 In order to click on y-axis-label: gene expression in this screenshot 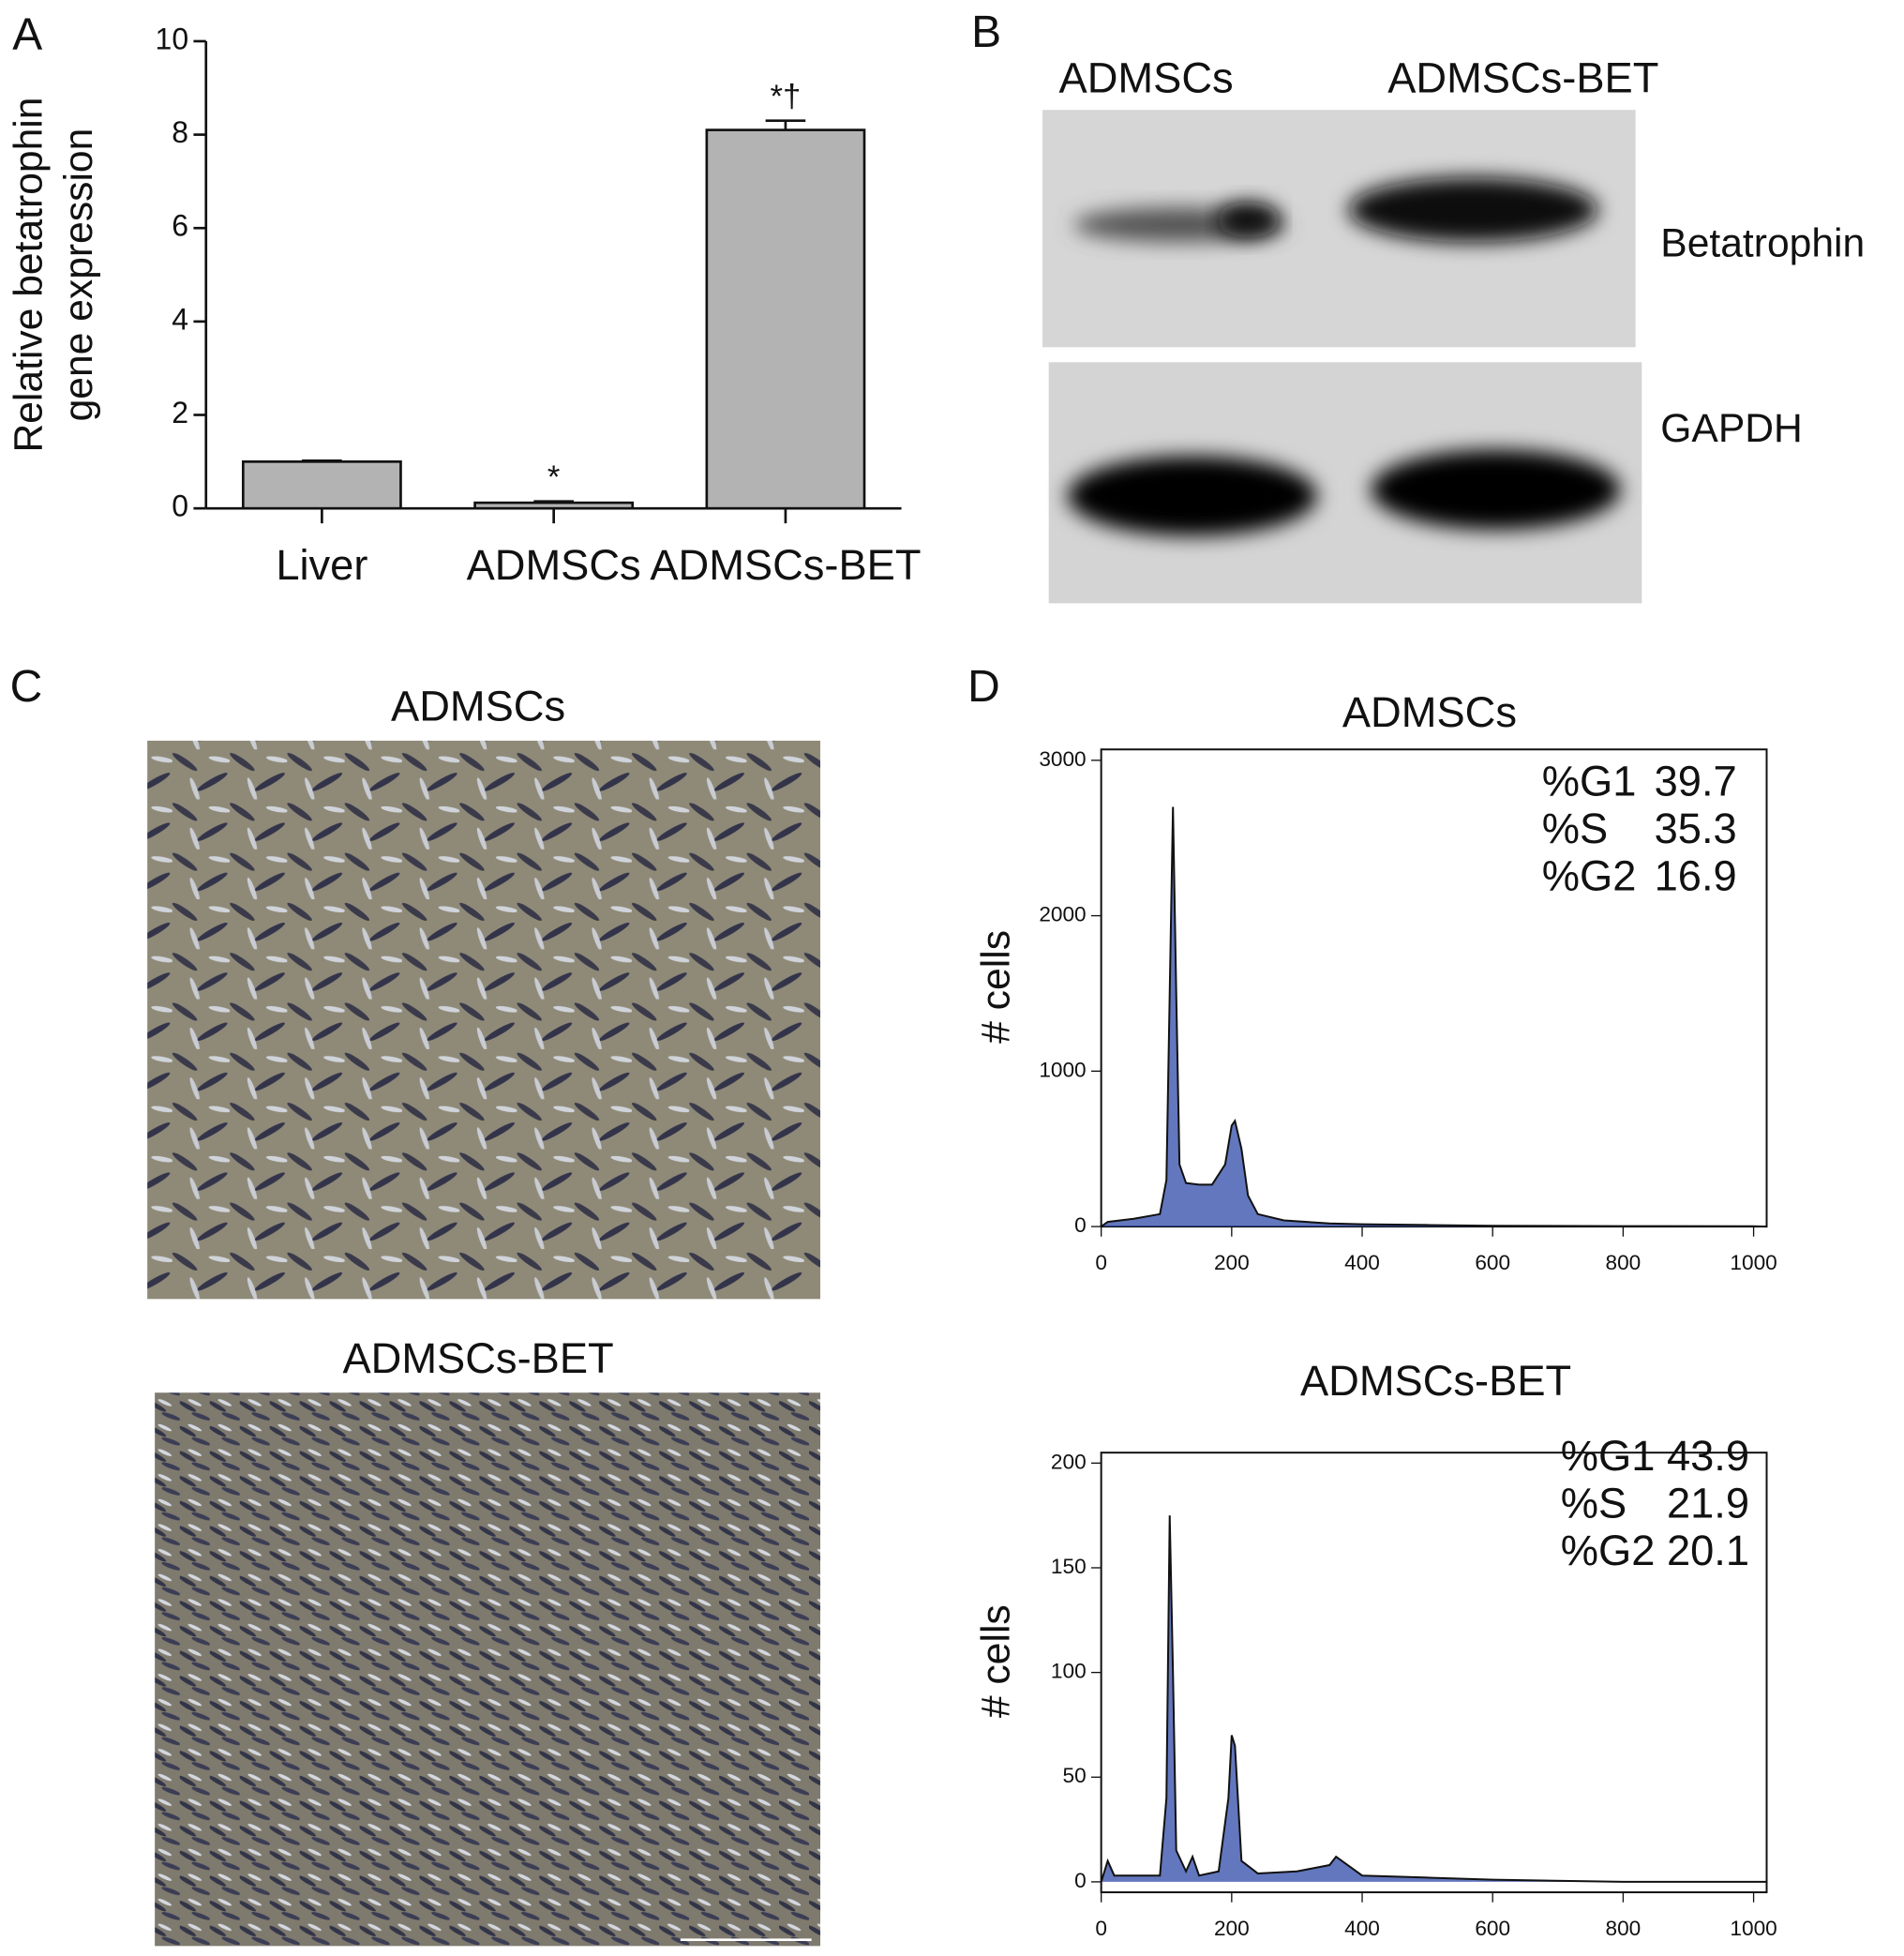, I will do `click(78, 275)`.